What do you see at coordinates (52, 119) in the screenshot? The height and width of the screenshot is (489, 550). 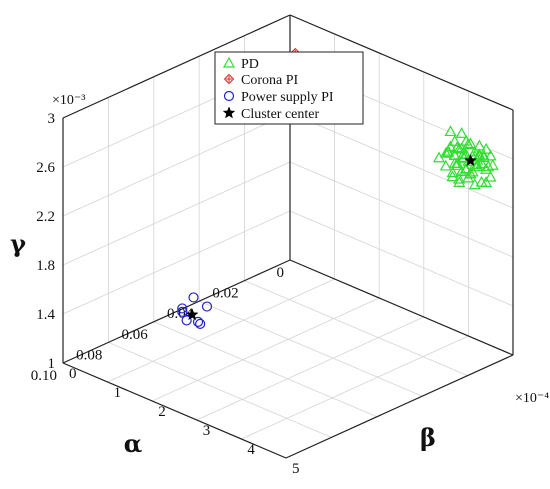 I see `gamma-tick-label: 3` at bounding box center [52, 119].